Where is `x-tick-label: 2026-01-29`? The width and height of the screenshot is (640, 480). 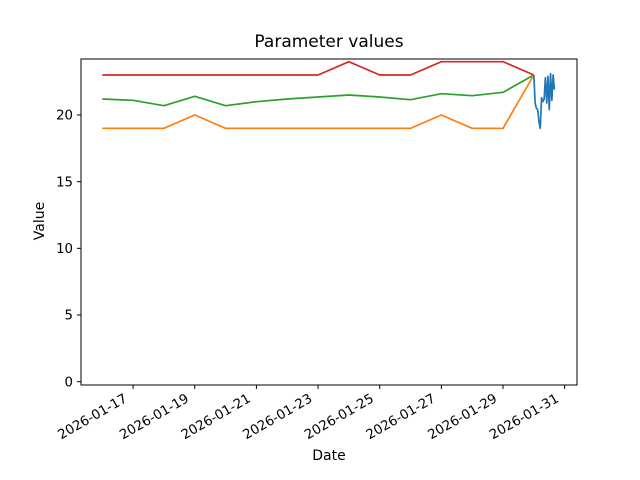 x-tick-label: 2026-01-29 is located at coordinates (463, 417).